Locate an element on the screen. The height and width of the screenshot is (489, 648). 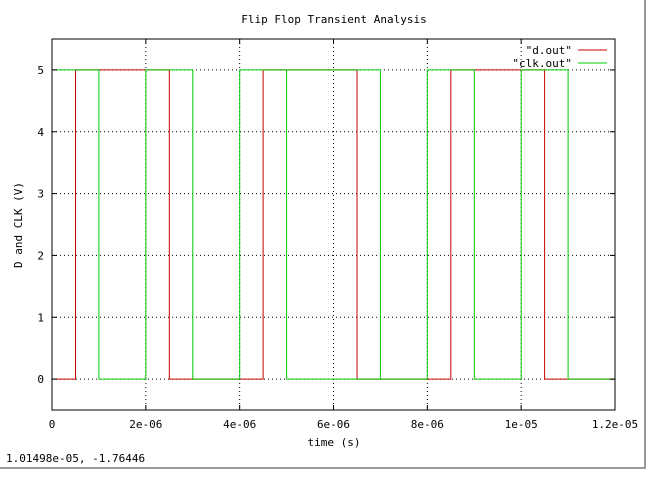
x-tick-label: 8e-06 is located at coordinates (427, 424).